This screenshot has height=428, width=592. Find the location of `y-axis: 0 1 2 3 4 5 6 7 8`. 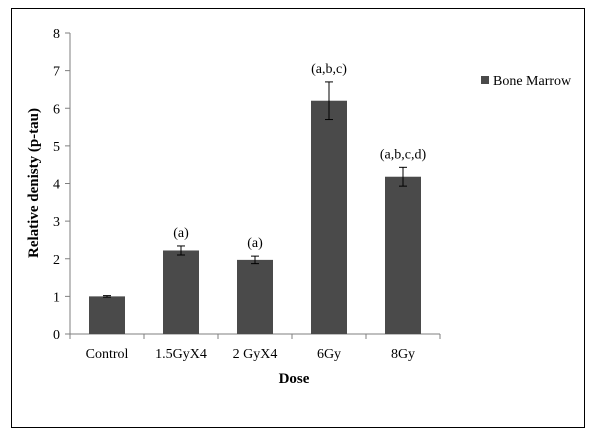

y-axis: 0 1 2 3 4 5 6 7 8 is located at coordinates (62, 185).